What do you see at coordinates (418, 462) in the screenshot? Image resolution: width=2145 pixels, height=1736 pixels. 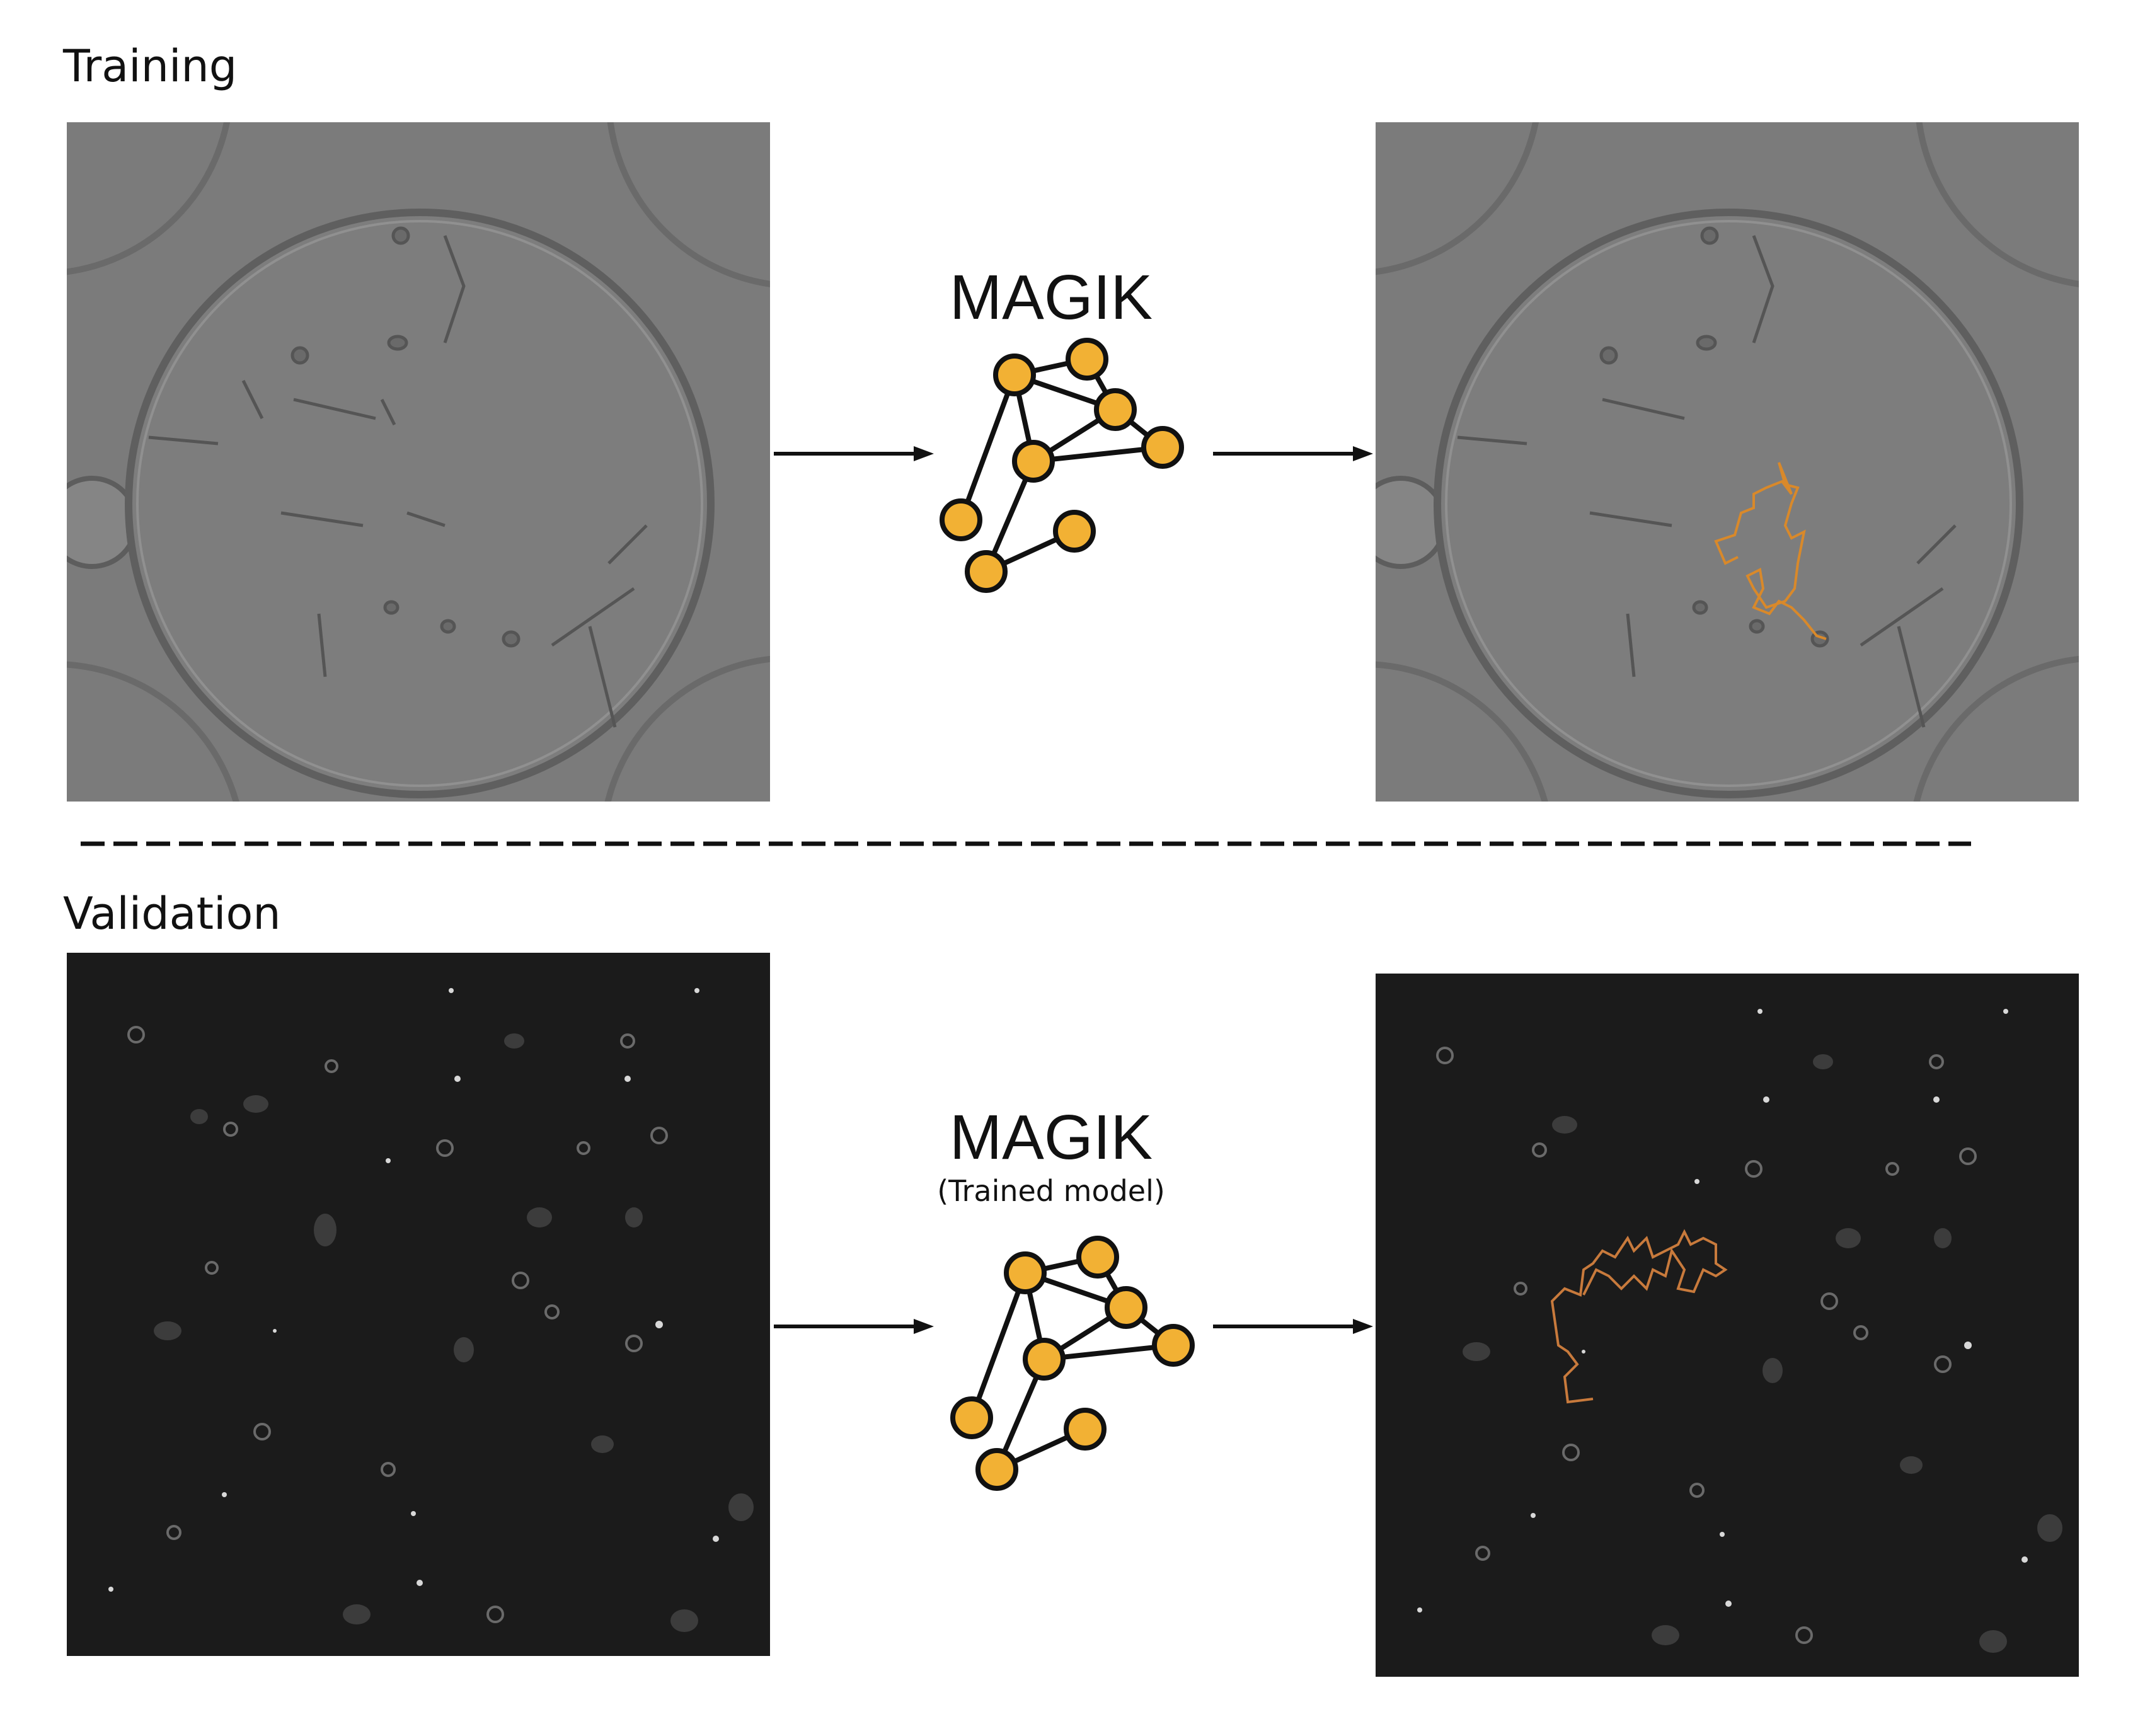 I see `training-input-image` at bounding box center [418, 462].